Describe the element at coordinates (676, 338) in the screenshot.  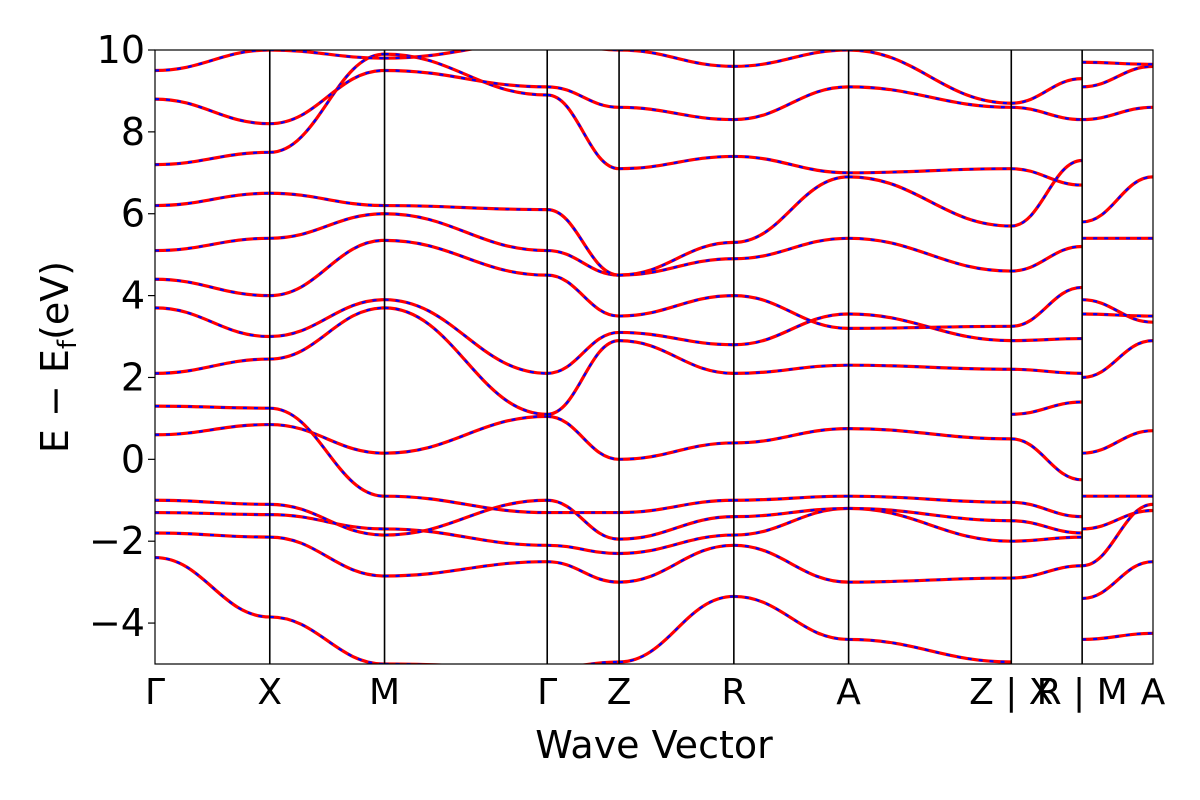
I see `band-line-dashed-seg4-b7` at that location.